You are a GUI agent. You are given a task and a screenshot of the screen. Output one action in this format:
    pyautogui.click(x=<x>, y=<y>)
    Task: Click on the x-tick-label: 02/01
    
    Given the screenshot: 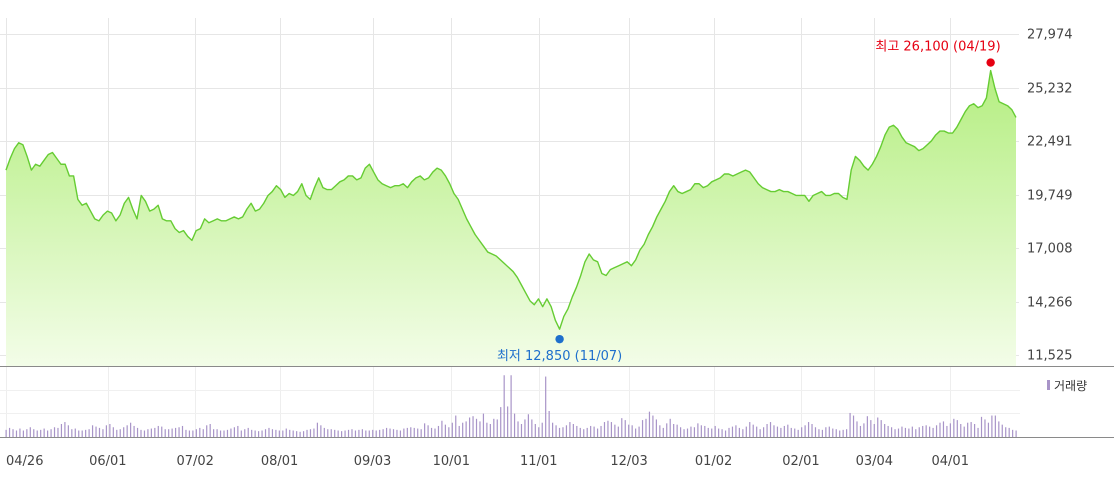 What is the action you would take?
    pyautogui.click(x=800, y=461)
    